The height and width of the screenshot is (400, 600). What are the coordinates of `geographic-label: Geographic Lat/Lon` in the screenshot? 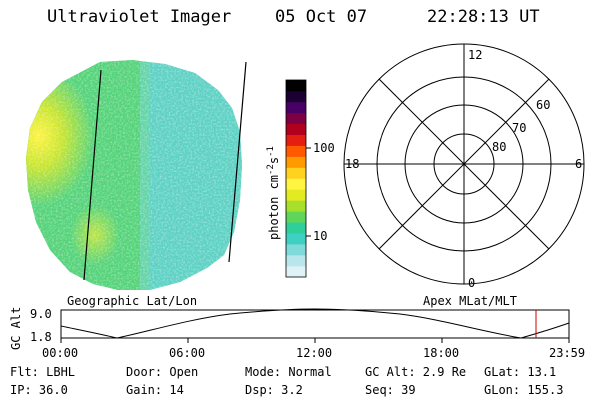 It's located at (132, 301).